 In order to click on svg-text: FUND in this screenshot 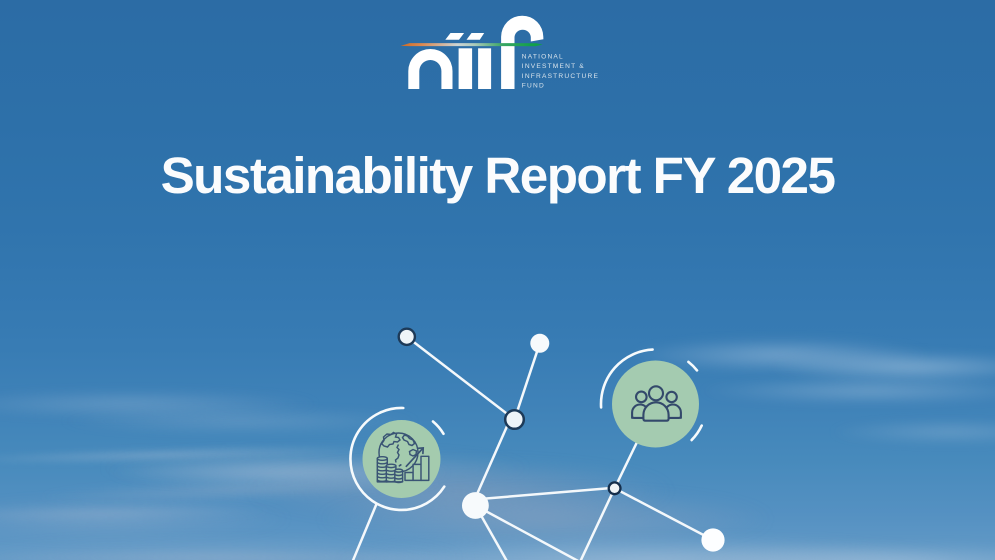, I will do `click(533, 86)`.